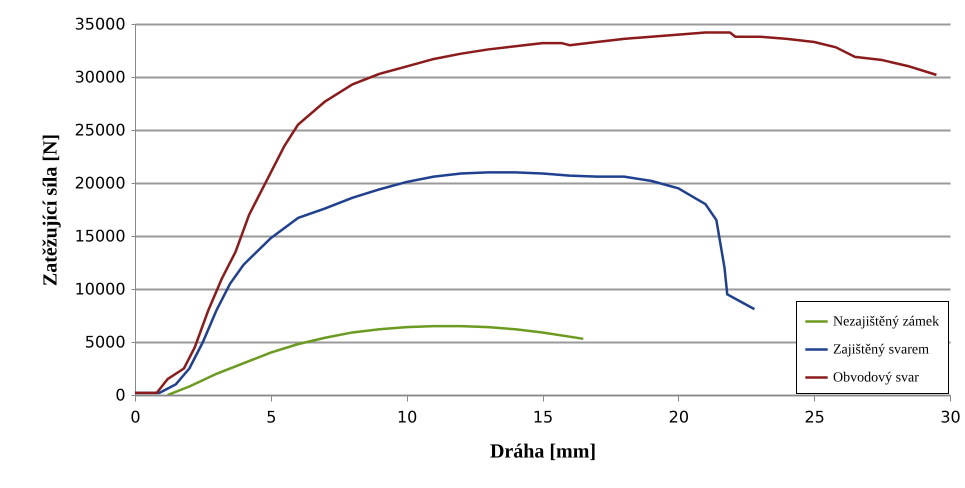 The height and width of the screenshot is (488, 965). I want to click on legend-label: Obvodový svar, so click(876, 378).